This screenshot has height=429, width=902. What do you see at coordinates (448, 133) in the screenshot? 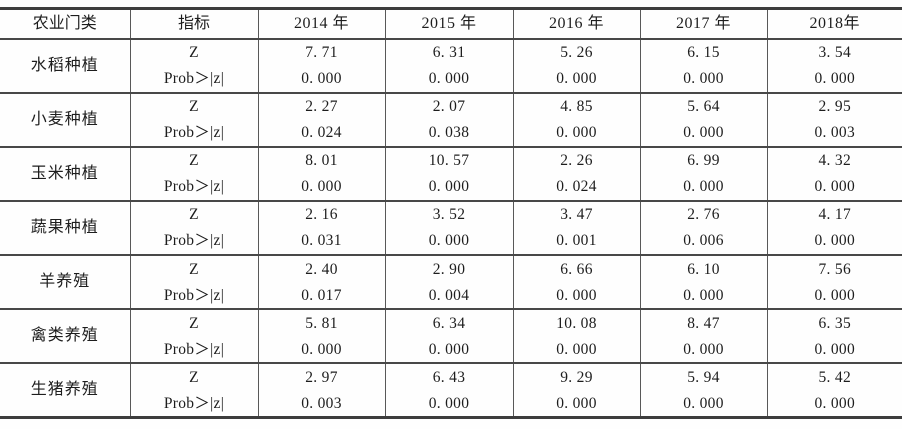
I see `cell-value: 0. 038` at bounding box center [448, 133].